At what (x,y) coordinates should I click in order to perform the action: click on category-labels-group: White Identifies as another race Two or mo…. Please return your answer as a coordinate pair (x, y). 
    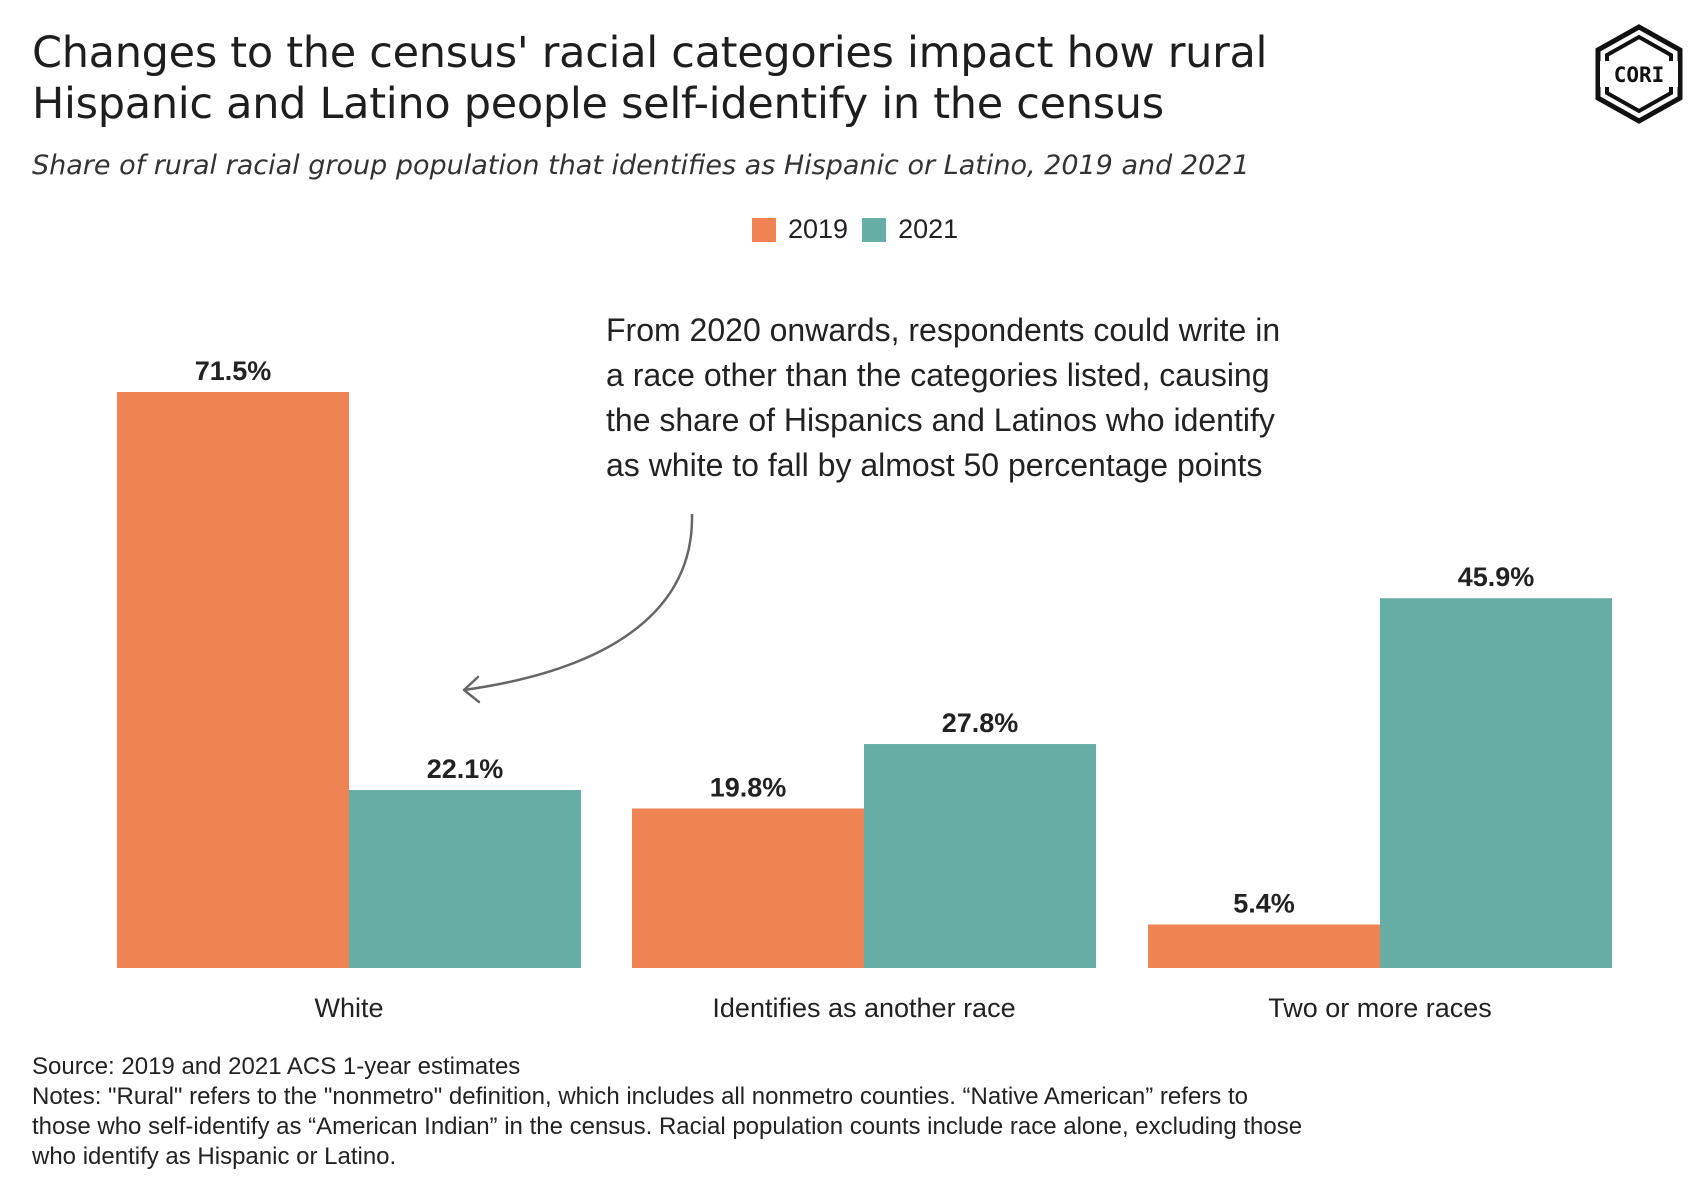
    Looking at the image, I should click on (902, 1008).